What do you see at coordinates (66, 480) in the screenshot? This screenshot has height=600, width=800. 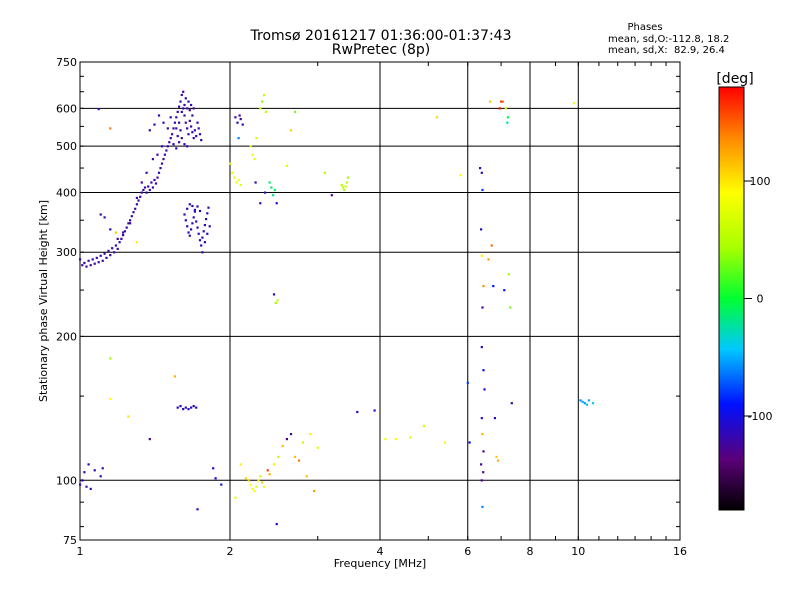 I see `y-tick-label: 100` at bounding box center [66, 480].